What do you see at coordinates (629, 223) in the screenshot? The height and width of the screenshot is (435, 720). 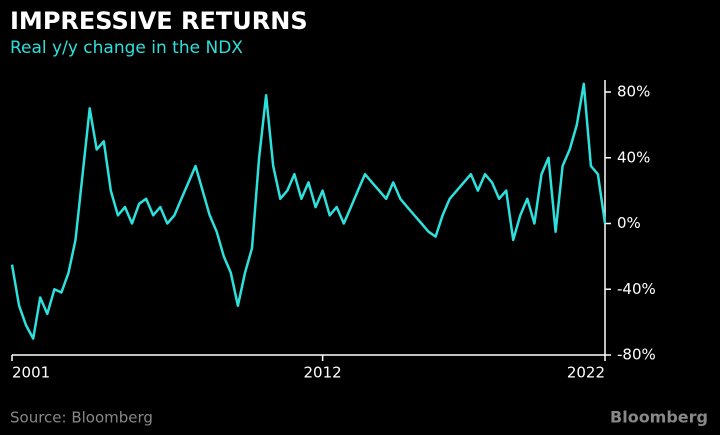 I see `y-tick-label: 0%` at bounding box center [629, 223].